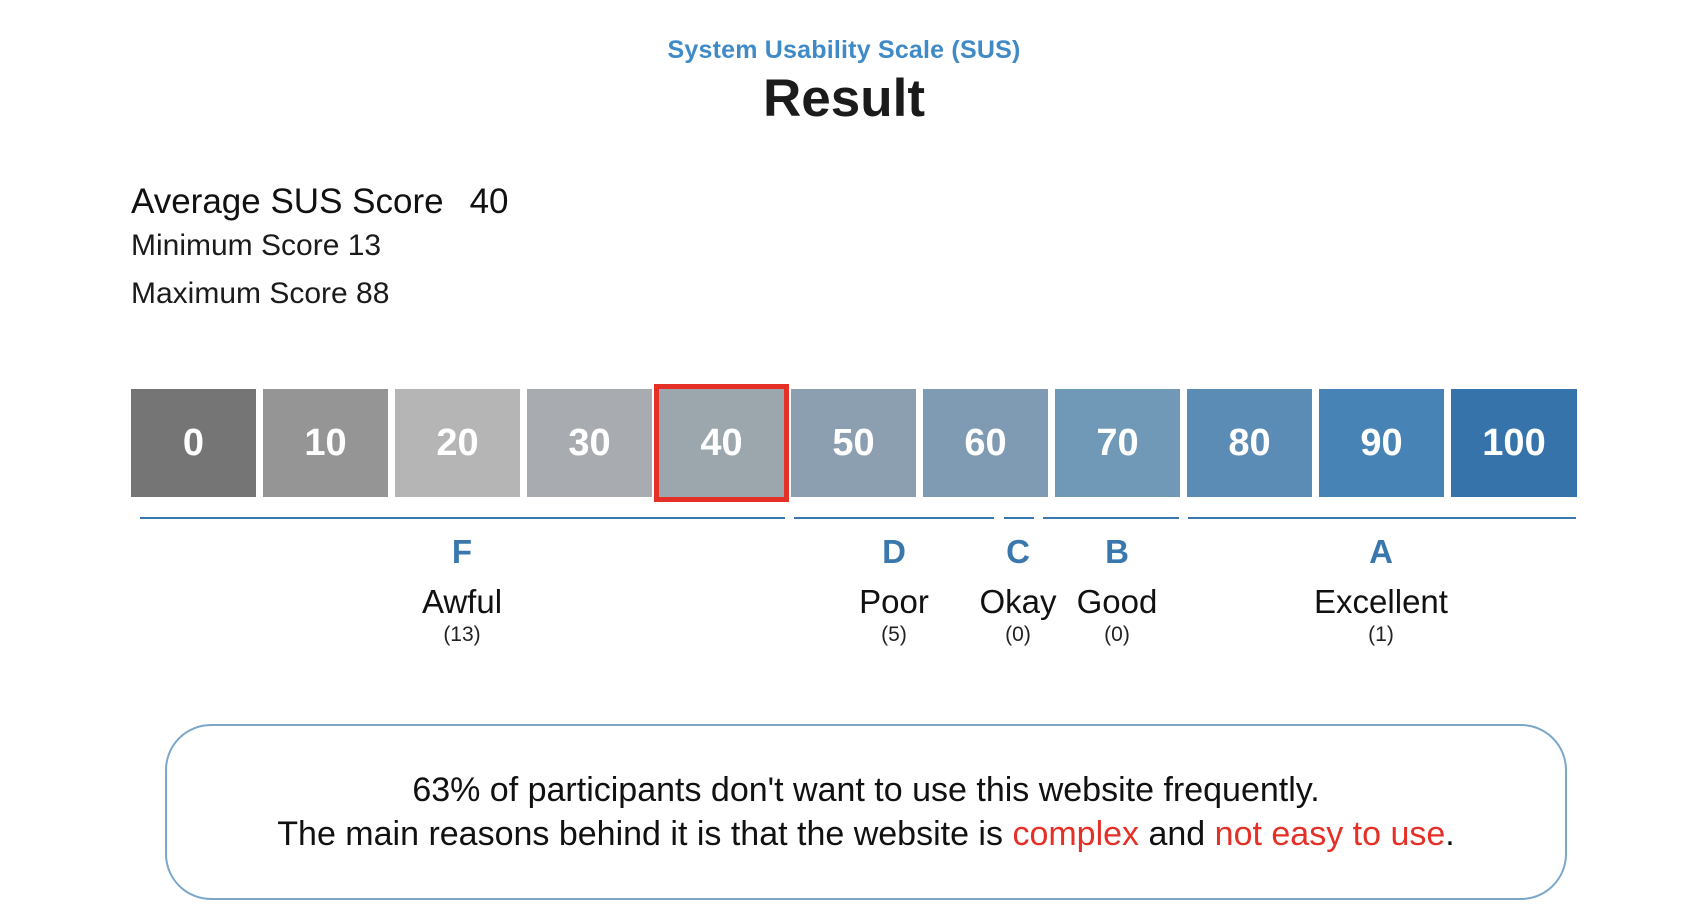  I want to click on minimum-score: Minimum Score 13, so click(256, 245).